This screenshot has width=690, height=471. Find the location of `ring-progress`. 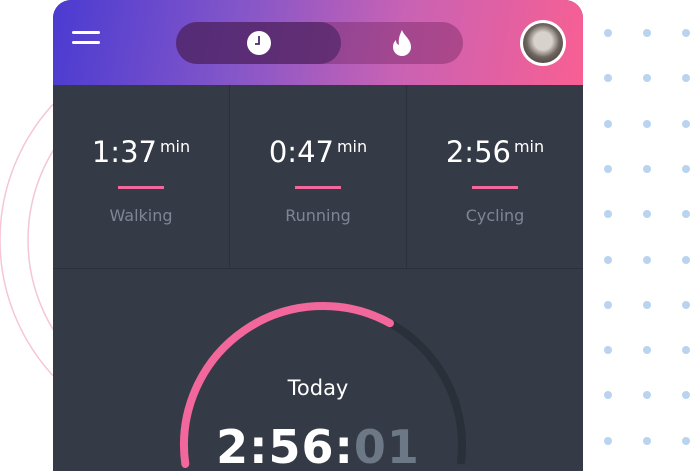

ring-progress is located at coordinates (287, 385).